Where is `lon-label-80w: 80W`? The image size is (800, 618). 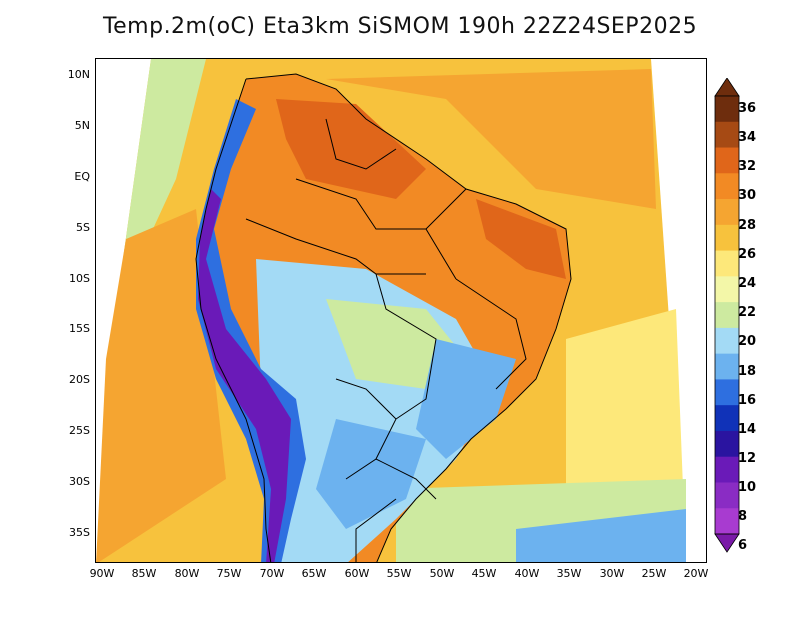
lon-label-80w: 80W is located at coordinates (187, 573).